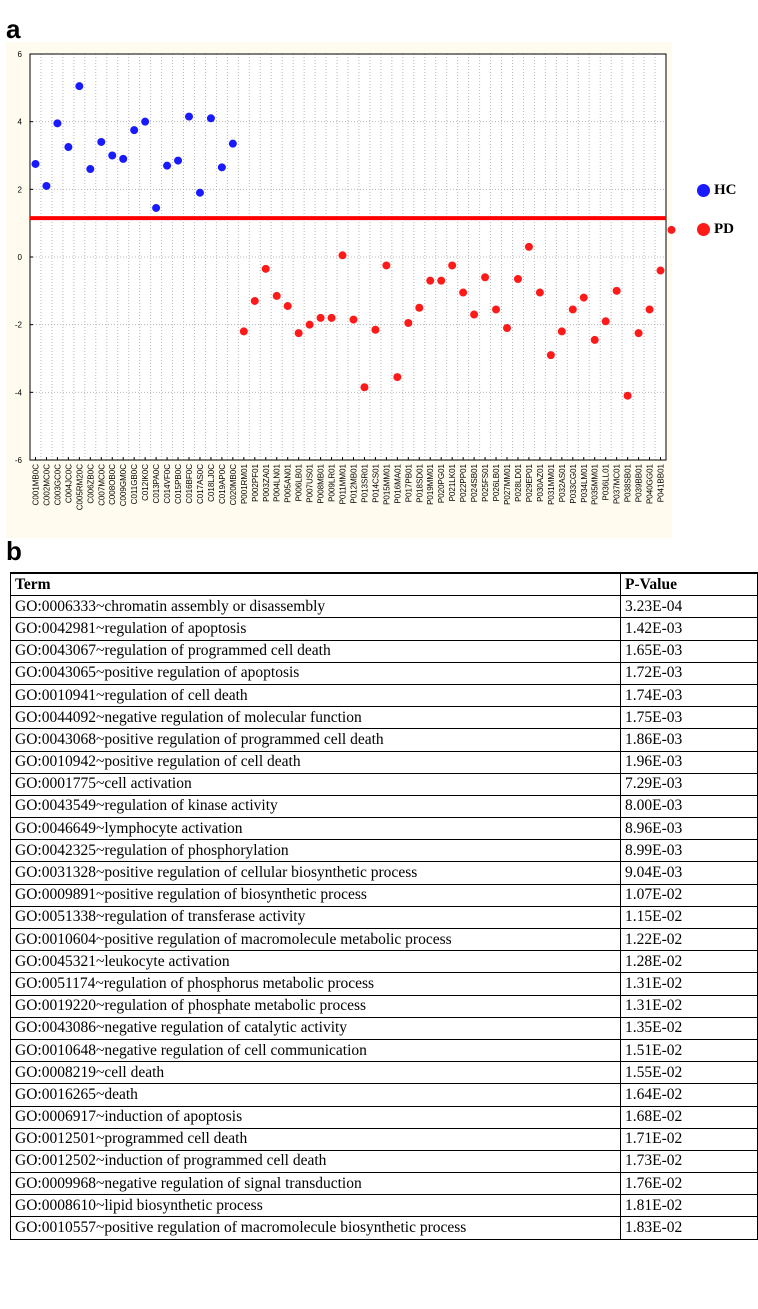  Describe the element at coordinates (703, 229) in the screenshot. I see `legend-pd-dot` at that location.